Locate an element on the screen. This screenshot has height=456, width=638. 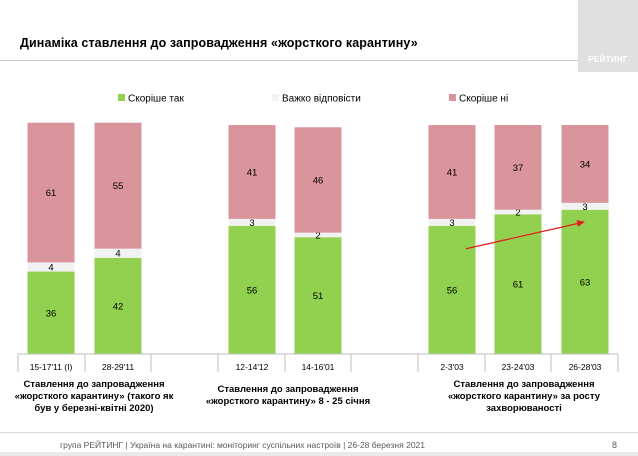
data-label: 42 is located at coordinates (118, 306).